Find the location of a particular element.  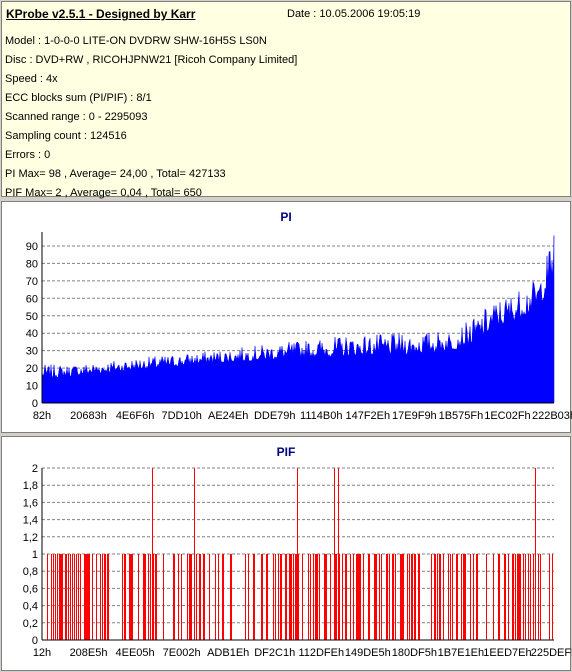

y-tick-label: 30 is located at coordinates (32, 352).